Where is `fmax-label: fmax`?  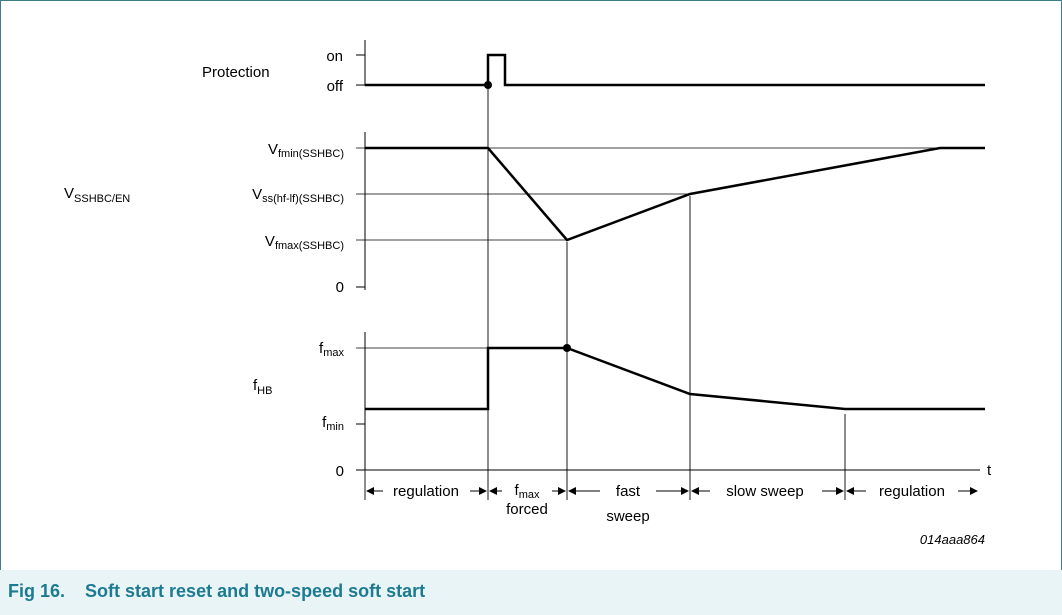 fmax-label: fmax is located at coordinates (331, 349).